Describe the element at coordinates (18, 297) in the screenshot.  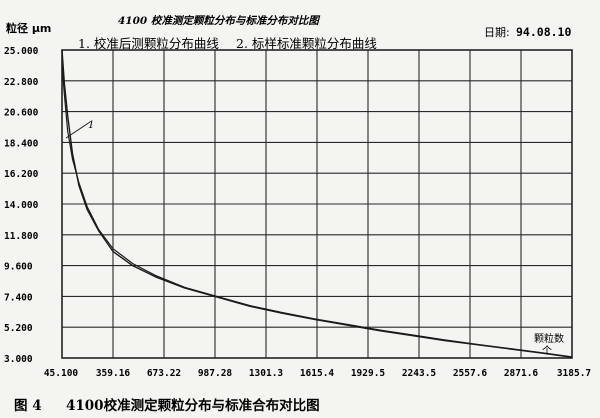
I see `y-tick-label: 7.400` at that location.